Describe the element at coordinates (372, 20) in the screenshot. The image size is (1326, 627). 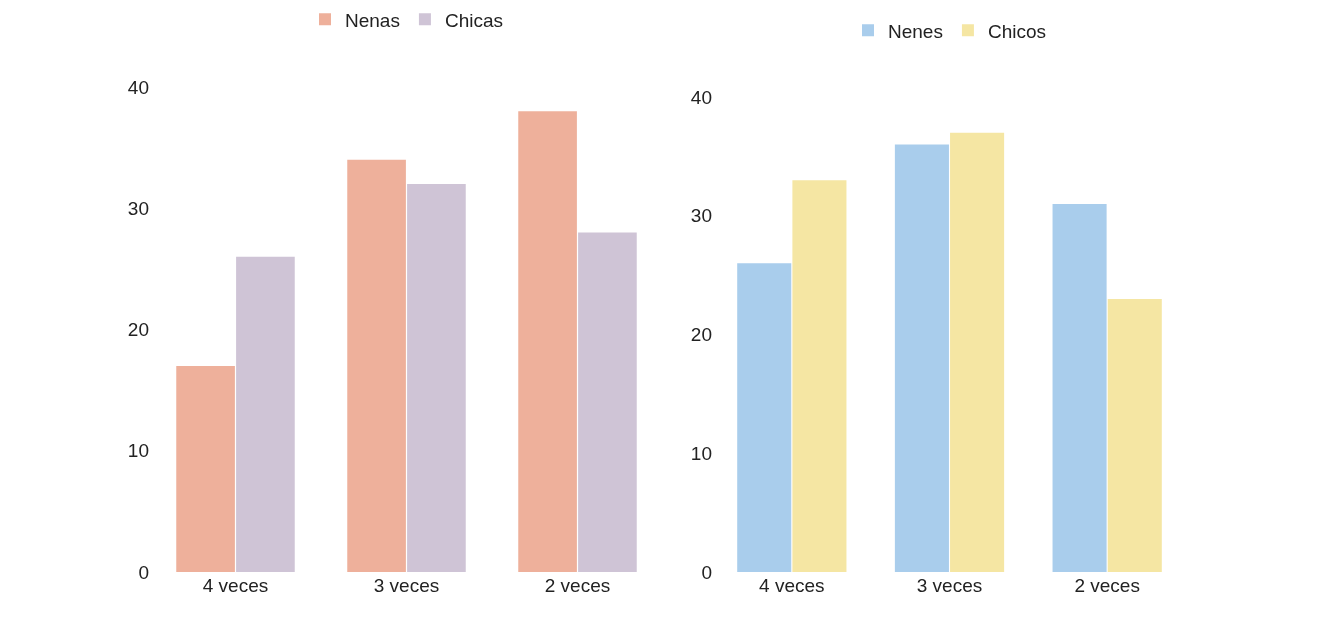
I see `legend-label: Nenas` at that location.